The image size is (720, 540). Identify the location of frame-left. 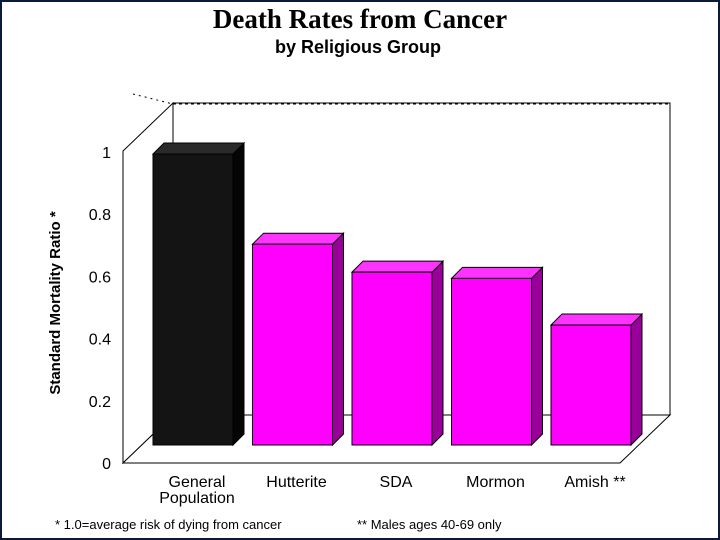
(1, 270).